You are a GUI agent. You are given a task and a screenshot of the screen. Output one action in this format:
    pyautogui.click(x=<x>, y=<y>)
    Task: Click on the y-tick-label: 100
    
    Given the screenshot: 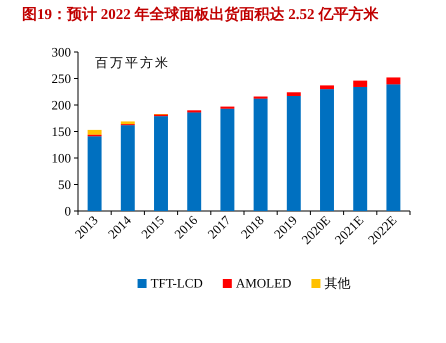 What is the action you would take?
    pyautogui.click(x=61, y=158)
    